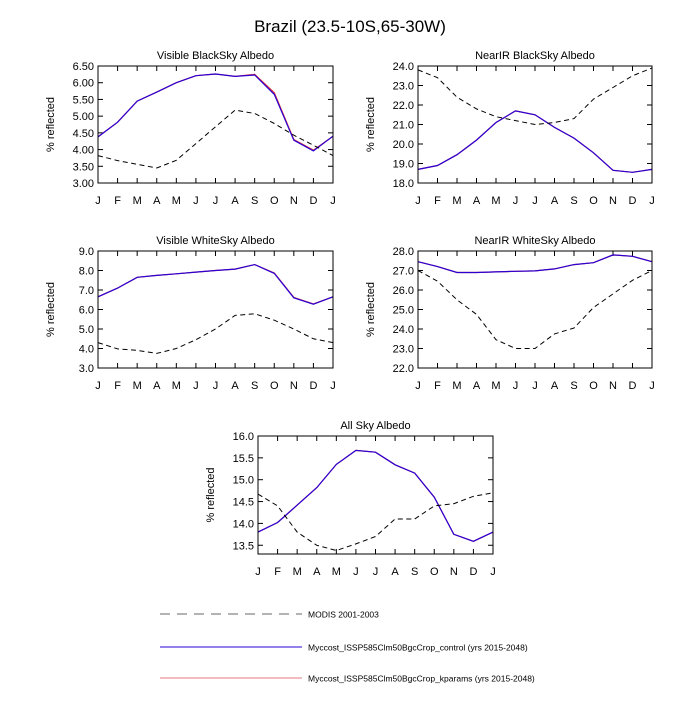 Image resolution: width=700 pixels, height=705 pixels. Describe the element at coordinates (86, 272) in the screenshot. I see `y-tick-label: 8.0` at that location.